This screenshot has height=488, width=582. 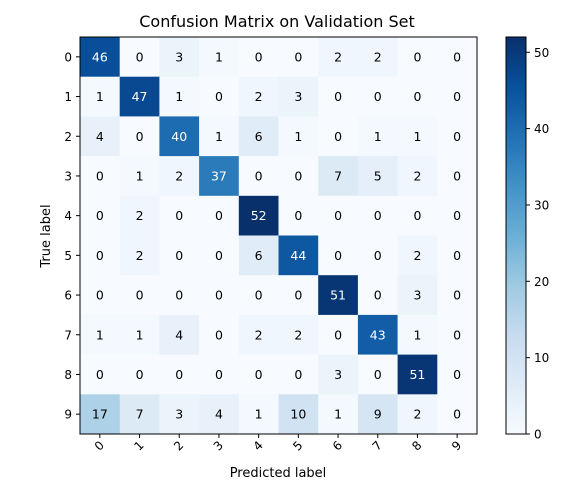 What do you see at coordinates (298, 414) in the screenshot?
I see `cell-value-label: 10` at bounding box center [298, 414].